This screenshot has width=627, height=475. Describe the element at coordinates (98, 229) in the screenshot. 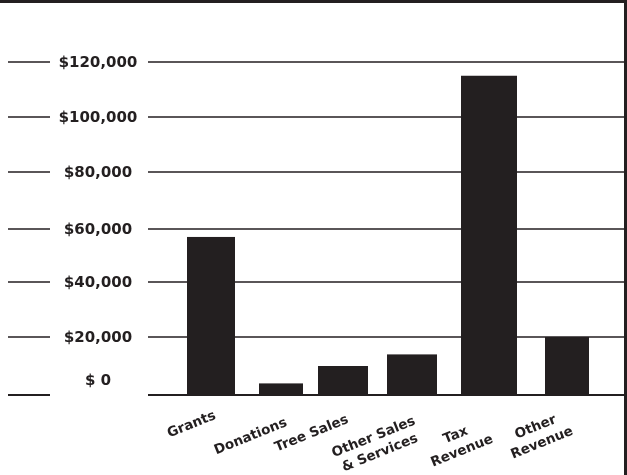

I see `y-tick-label: $60,000` at that location.